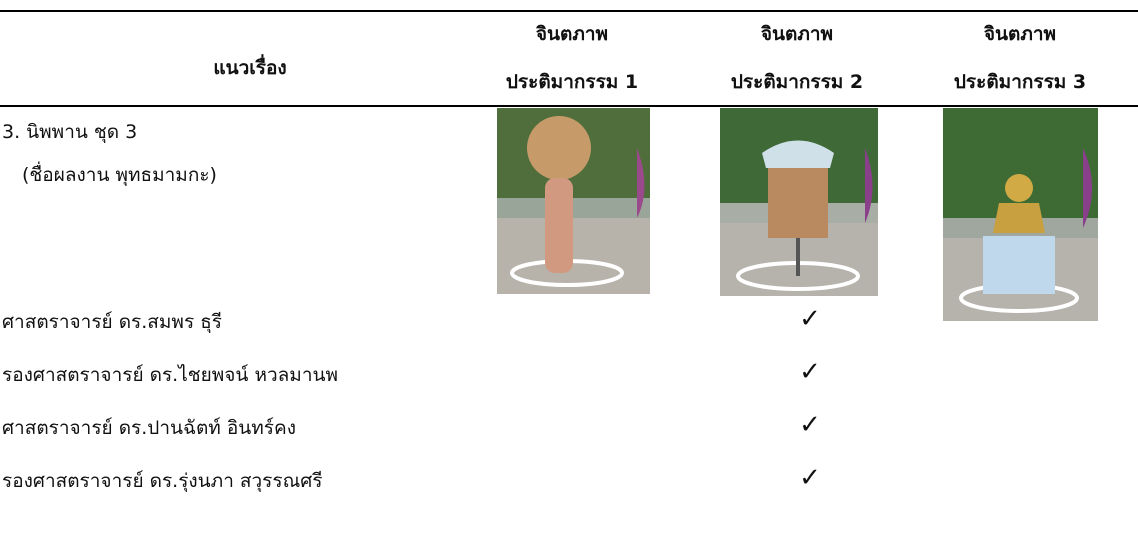 This screenshot has width=1138, height=545. Describe the element at coordinates (1020, 82) in the screenshot. I see `header-col: ประติมากรรม 3` at that location.